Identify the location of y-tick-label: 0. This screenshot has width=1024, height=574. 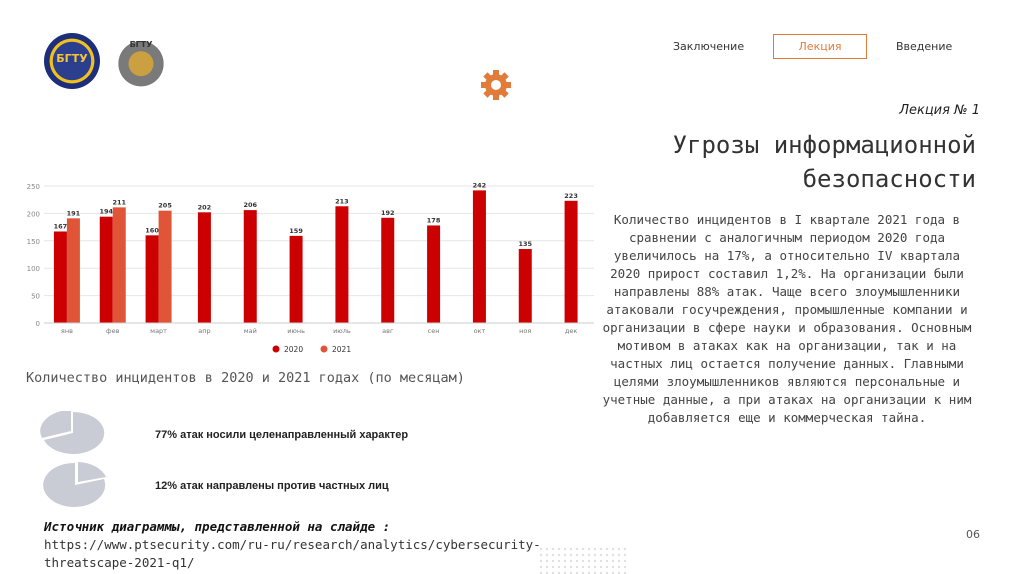
(38, 324).